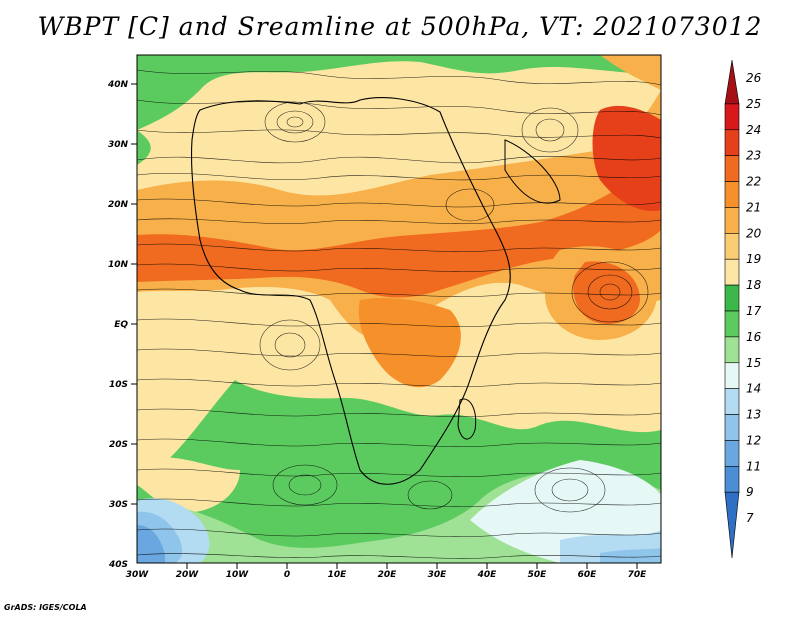 The height and width of the screenshot is (618, 800). Describe the element at coordinates (754, 337) in the screenshot. I see `colorbar-label: 16` at that location.